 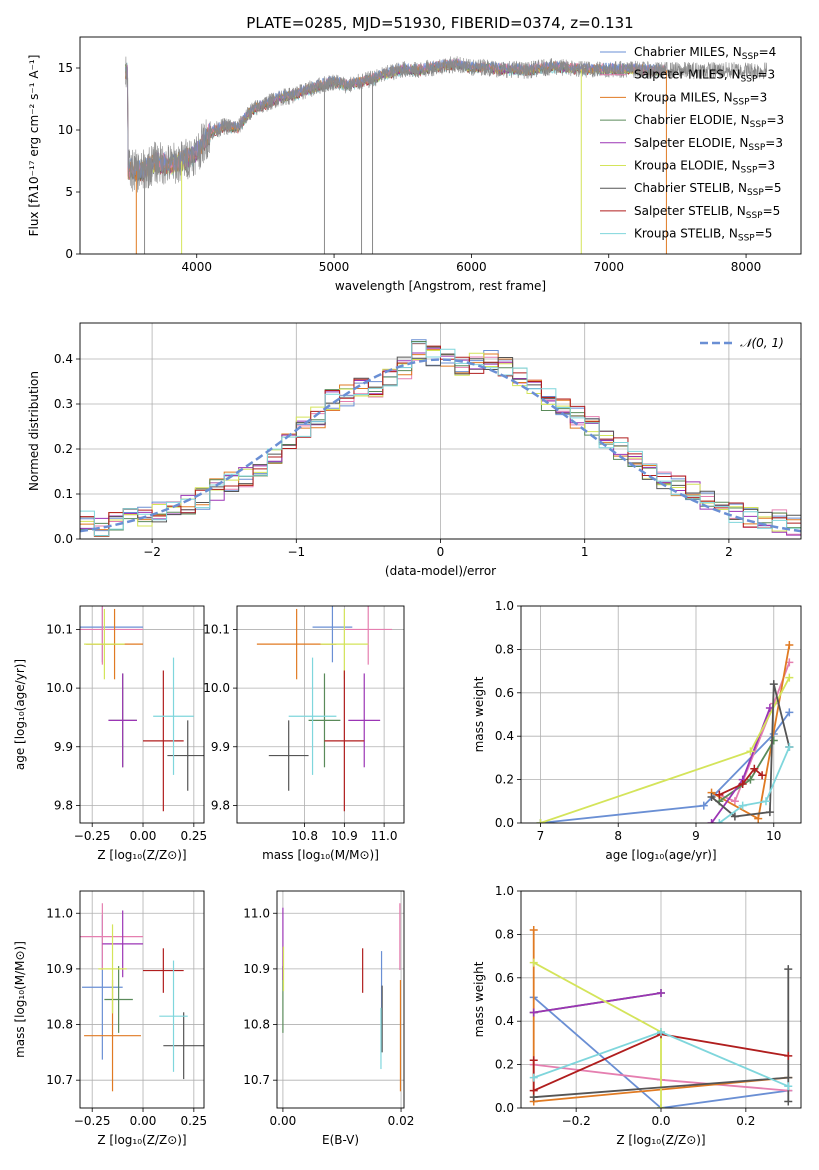 I want to click on legend-entry-label: Salpeter ELODIE, NSSP=3, so click(x=708, y=144).